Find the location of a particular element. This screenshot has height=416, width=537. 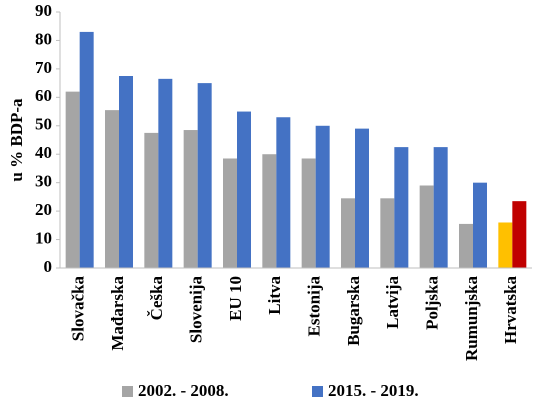

x-tick-label: Poljska is located at coordinates (432, 303).